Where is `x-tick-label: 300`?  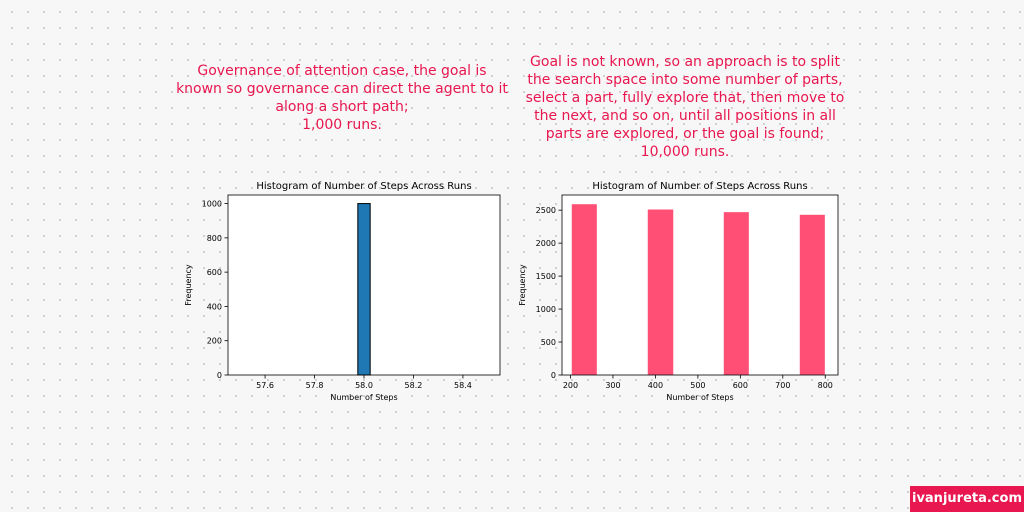 x-tick-label: 300 is located at coordinates (612, 385).